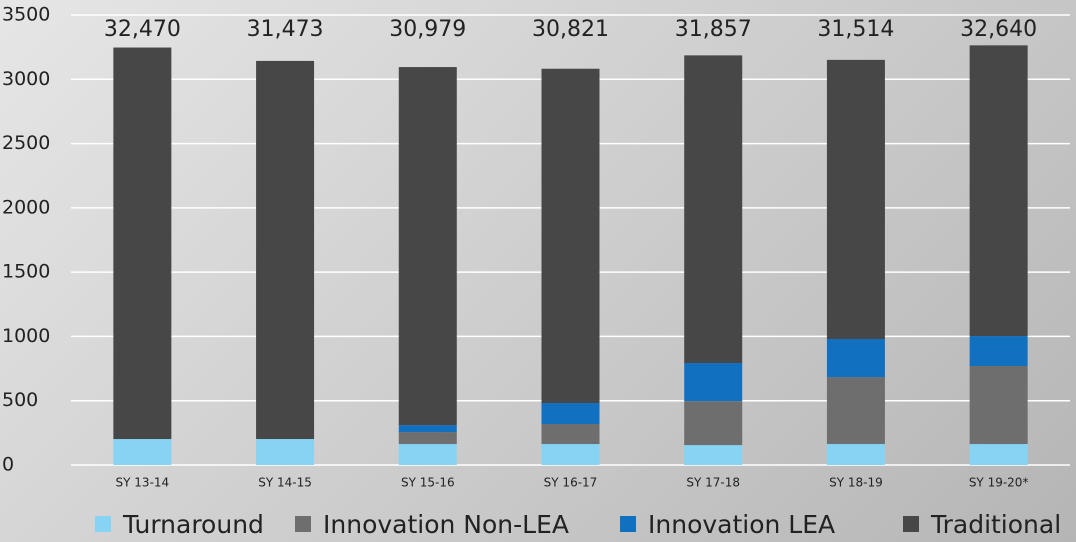 This screenshot has width=1076, height=542. Describe the element at coordinates (713, 29) in the screenshot. I see `annotation: 31,857` at that location.